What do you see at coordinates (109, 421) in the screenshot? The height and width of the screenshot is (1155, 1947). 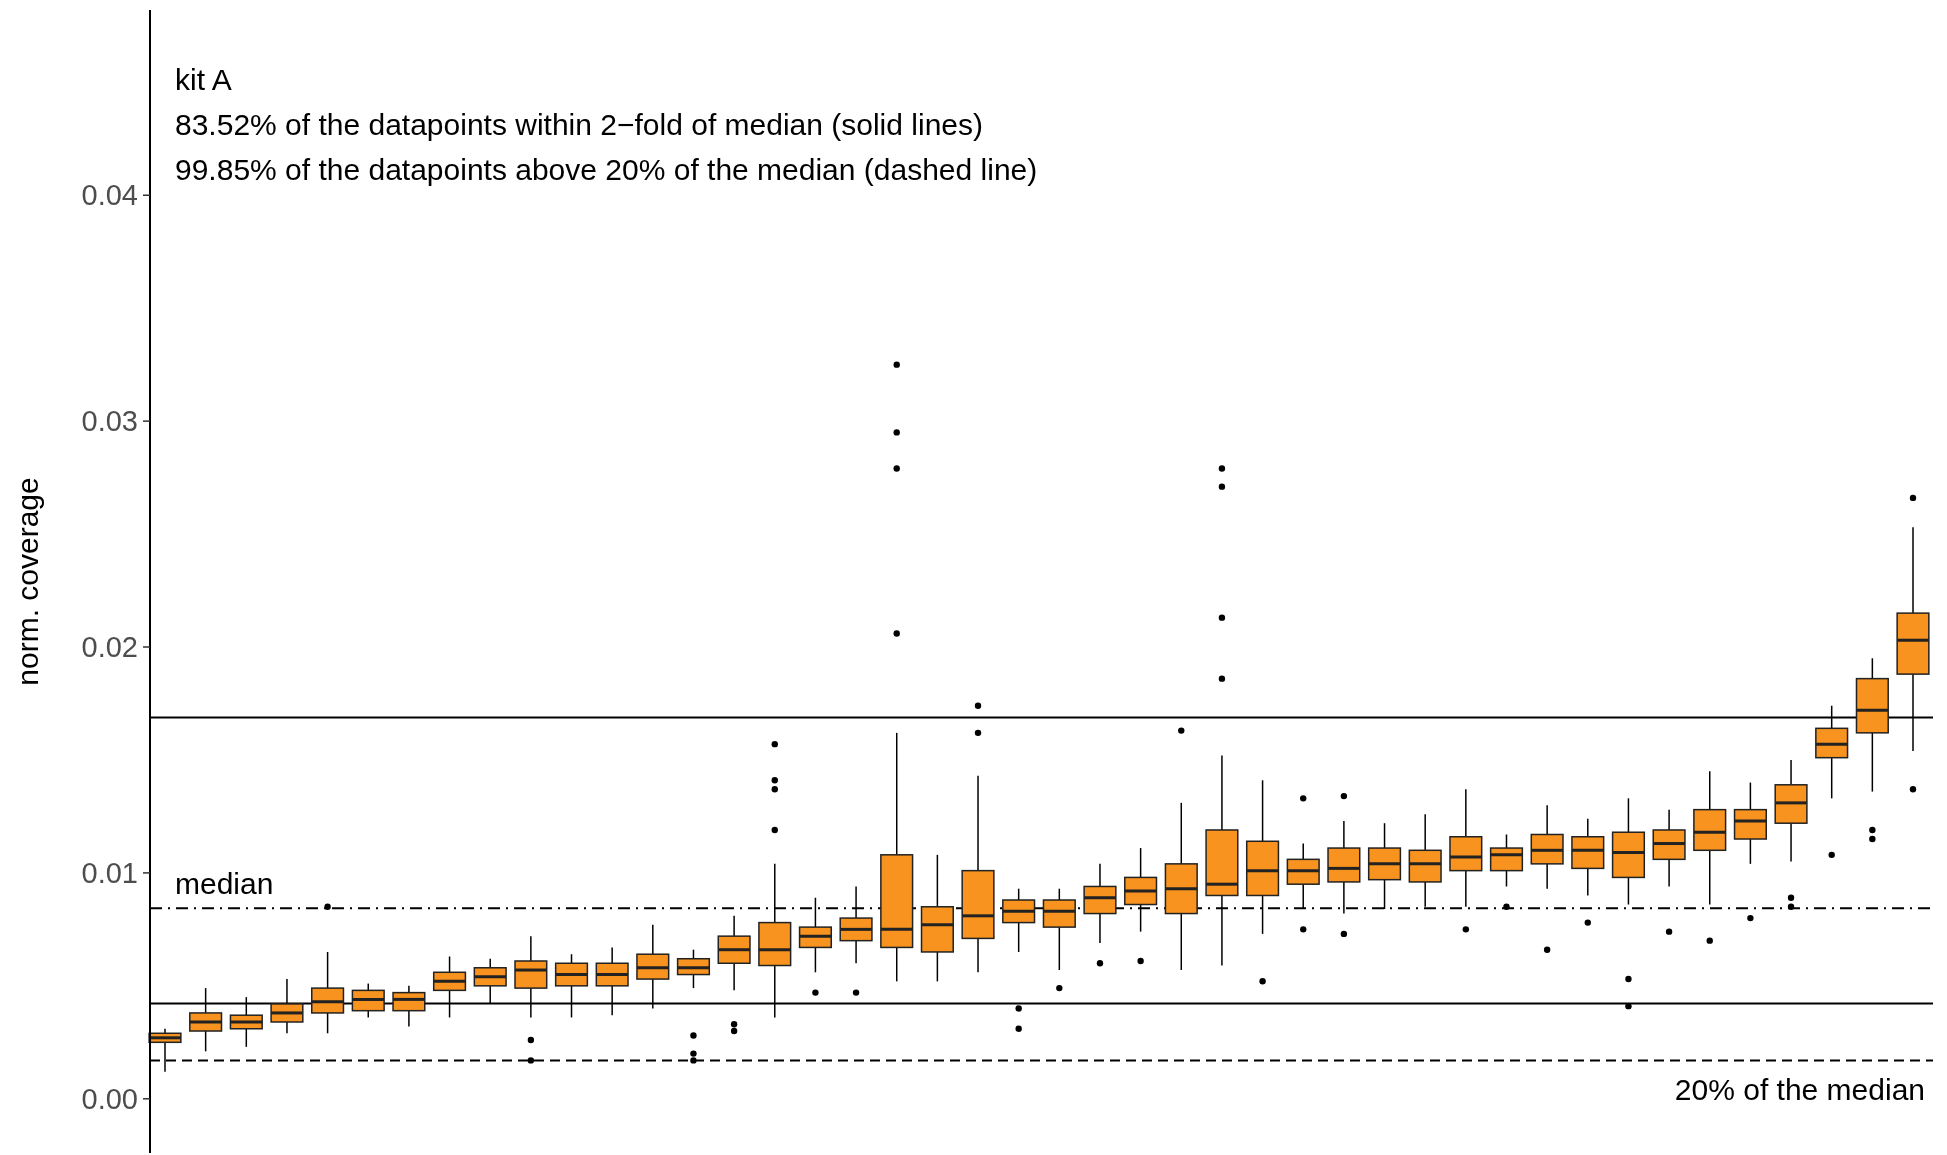 I see `y-tick-label: 0.03` at bounding box center [109, 421].